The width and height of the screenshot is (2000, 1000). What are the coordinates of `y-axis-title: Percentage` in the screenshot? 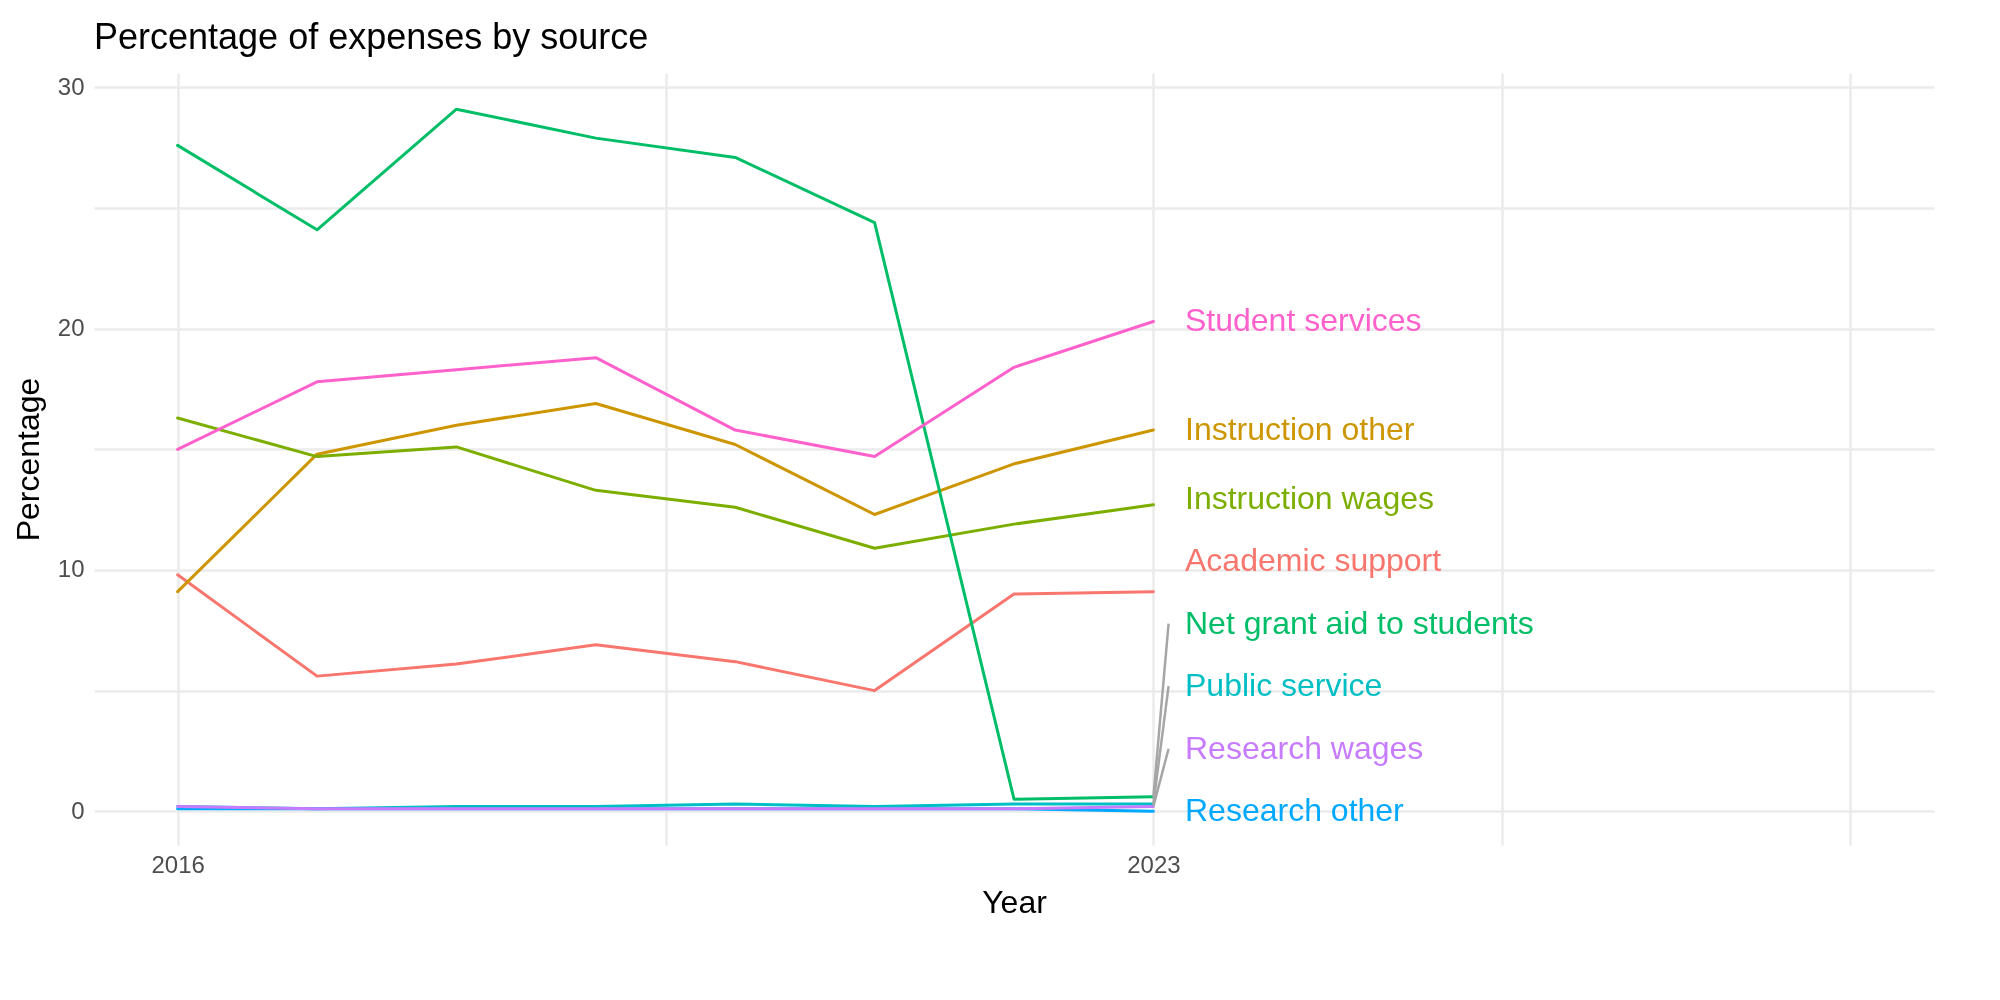 It's located at (27, 459).